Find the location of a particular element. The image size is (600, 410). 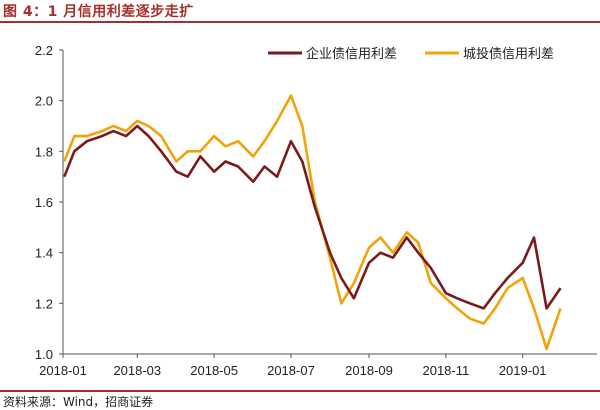

title-rule is located at coordinates (300, 22).